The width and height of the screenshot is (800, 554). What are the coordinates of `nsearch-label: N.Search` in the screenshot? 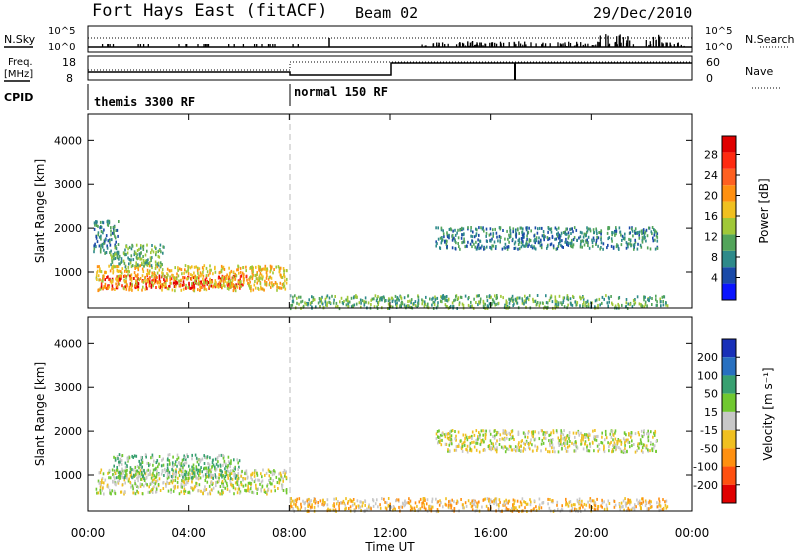 It's located at (770, 39).